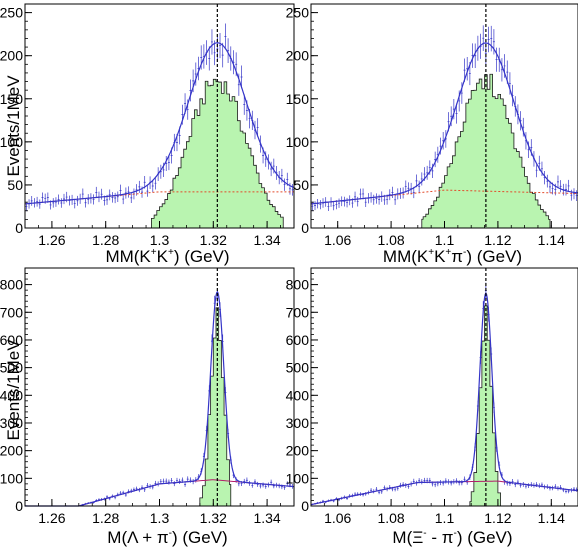 The width and height of the screenshot is (578, 552). Describe the element at coordinates (200, 537) in the screenshot. I see `x-axis-label-text: ) (GeV)` at that location.